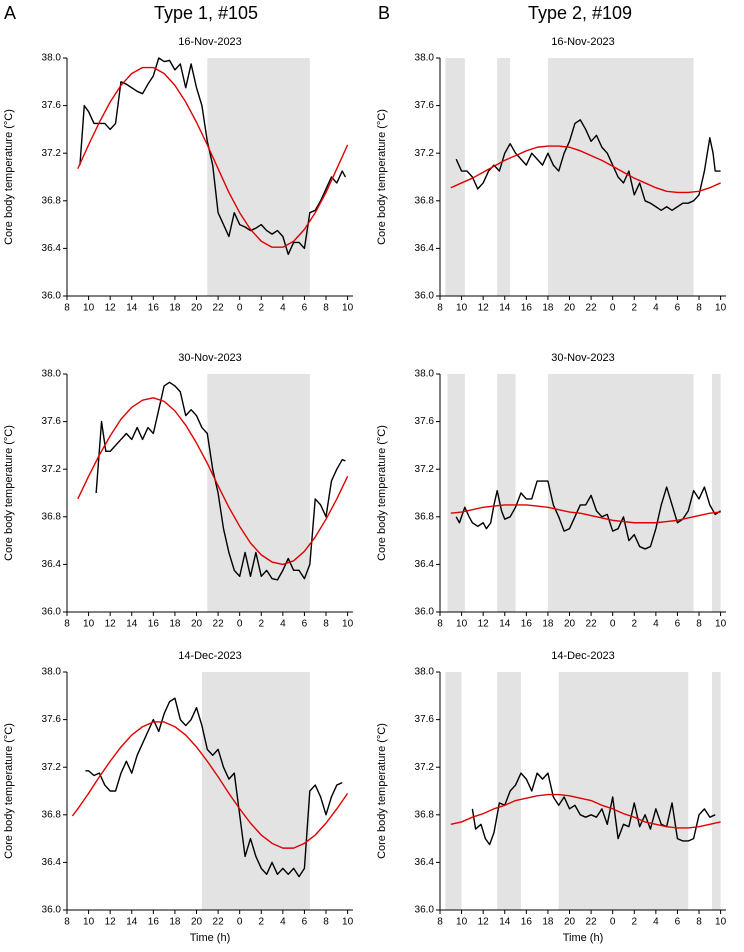 The image size is (744, 952). What do you see at coordinates (10, 13) in the screenshot?
I see `panel-letter: A` at bounding box center [10, 13].